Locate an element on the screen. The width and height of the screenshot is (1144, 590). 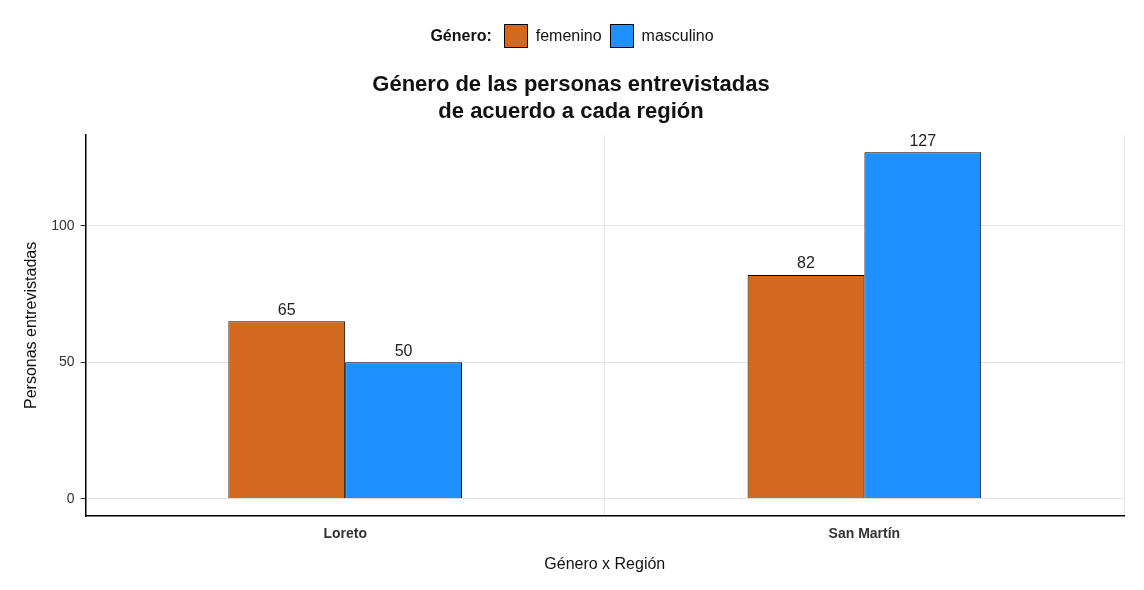
x-axis-title: Género x Región is located at coordinates (605, 563).